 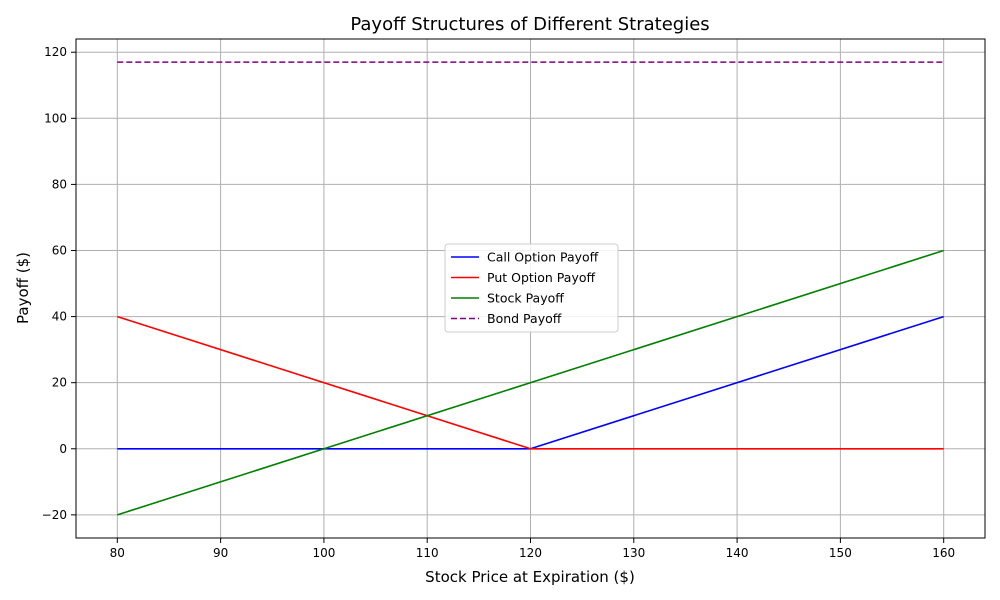 What do you see at coordinates (543, 257) in the screenshot?
I see `legend-label-0: Call Option Payoff` at bounding box center [543, 257].